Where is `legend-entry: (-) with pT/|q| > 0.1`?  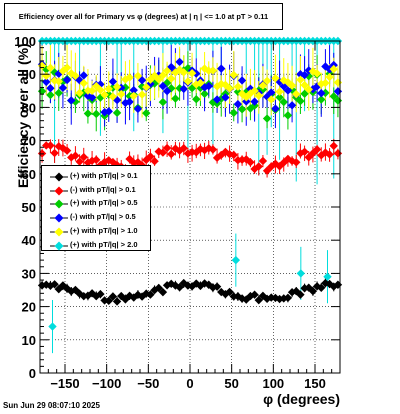
legend-entry: (-) with pT/|q| > 0.1 is located at coordinates (96, 190).